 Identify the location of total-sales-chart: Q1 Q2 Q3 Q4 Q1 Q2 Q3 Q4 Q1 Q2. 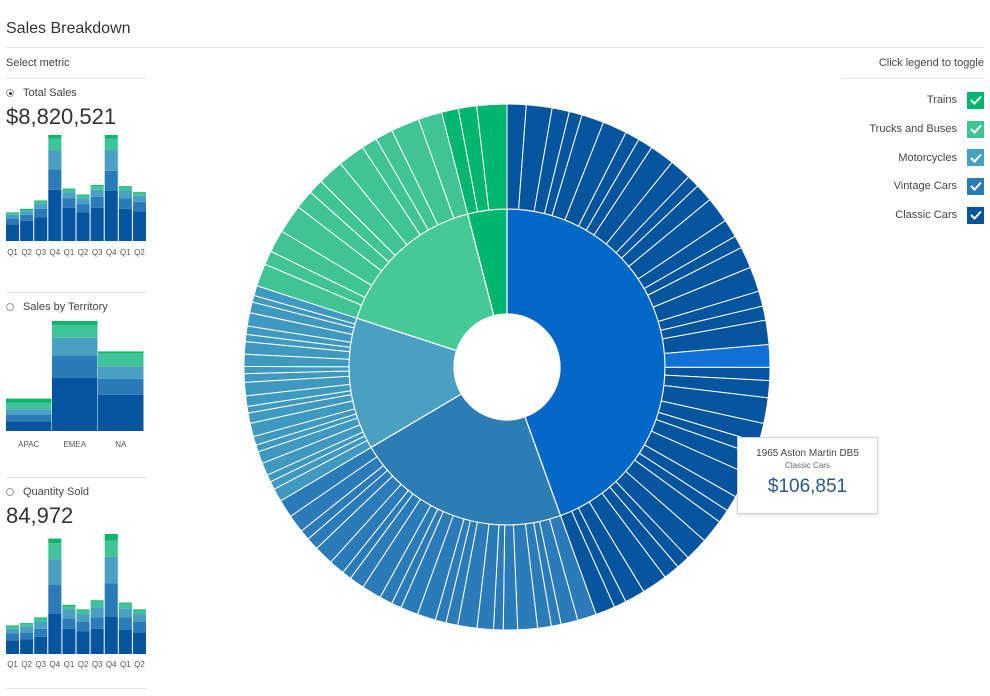
(76, 201).